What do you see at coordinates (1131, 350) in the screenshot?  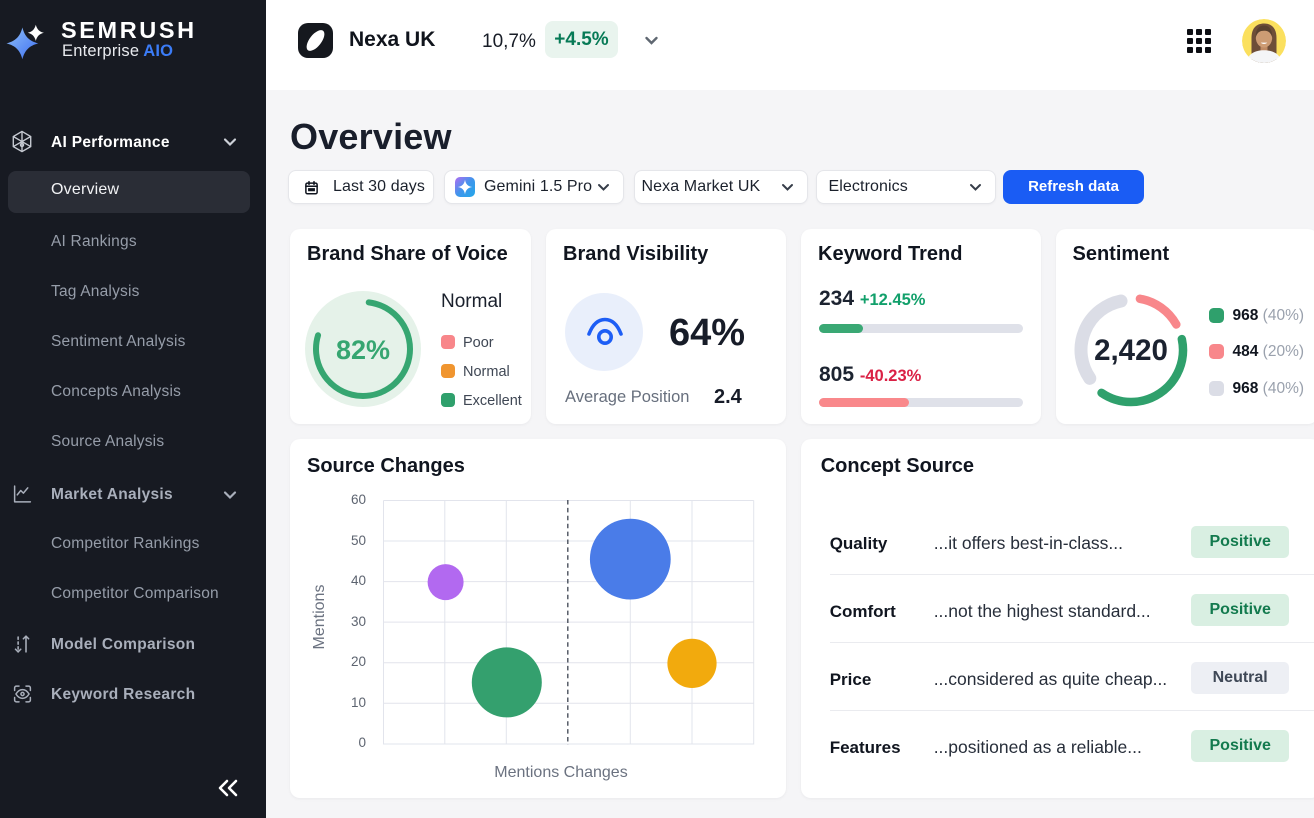 I see `svg-text: 2,420` at bounding box center [1131, 350].